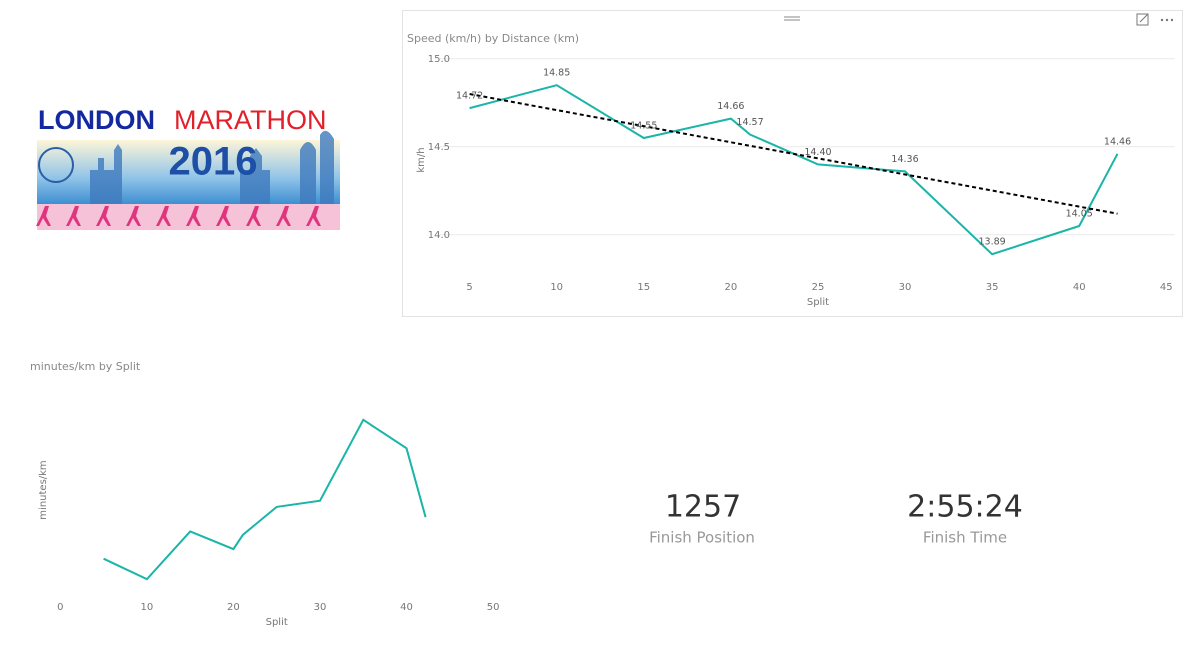 The image size is (1200, 656). What do you see at coordinates (85, 366) in the screenshot?
I see `chart-title: minutes/km by Split` at bounding box center [85, 366].